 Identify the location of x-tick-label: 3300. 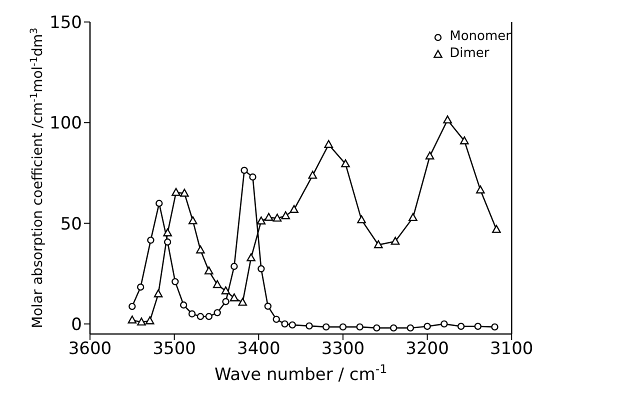
(343, 349).